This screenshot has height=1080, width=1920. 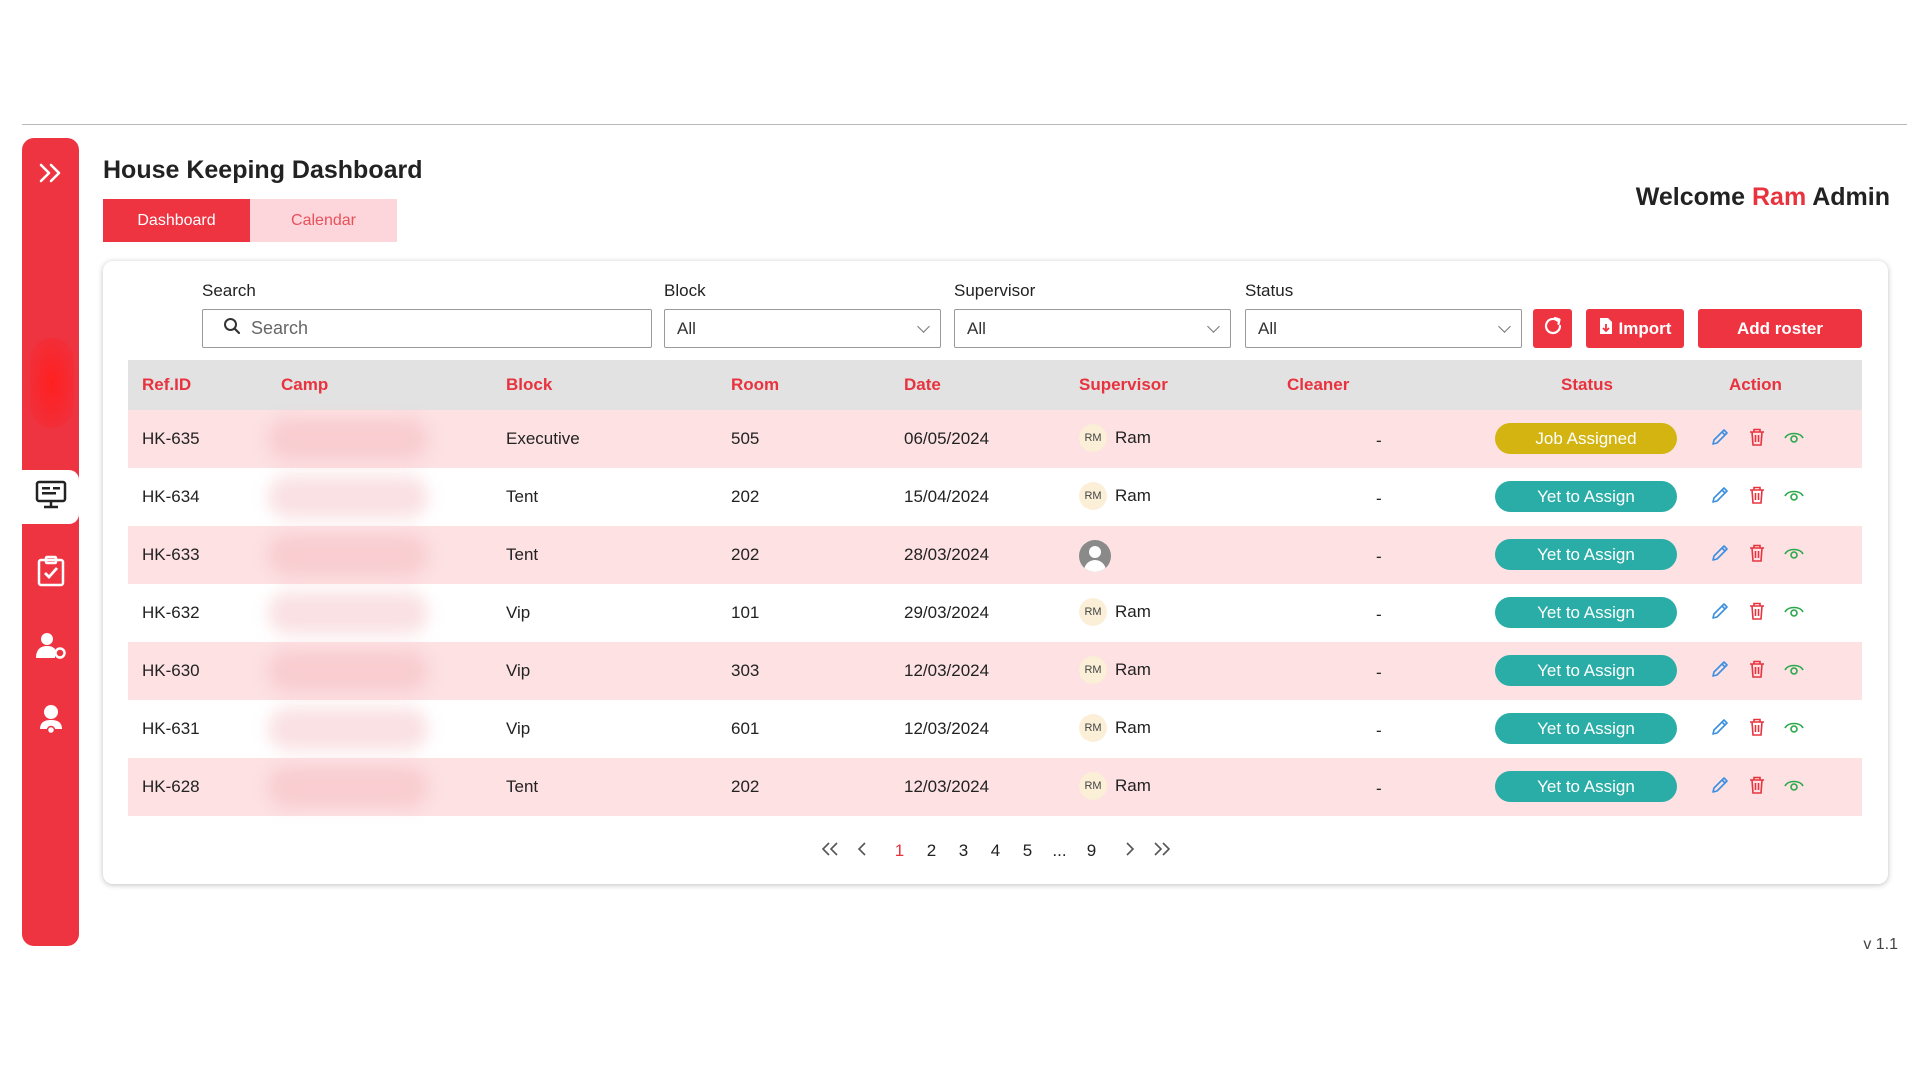 I want to click on block-select: All, so click(x=802, y=328).